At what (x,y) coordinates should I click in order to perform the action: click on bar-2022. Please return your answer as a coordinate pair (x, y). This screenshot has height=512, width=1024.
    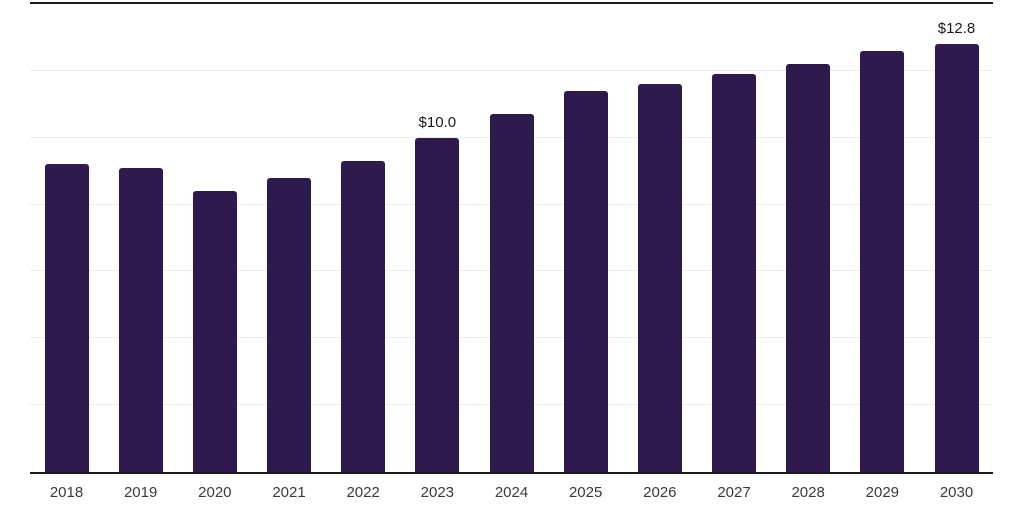
    Looking at the image, I should click on (363, 316).